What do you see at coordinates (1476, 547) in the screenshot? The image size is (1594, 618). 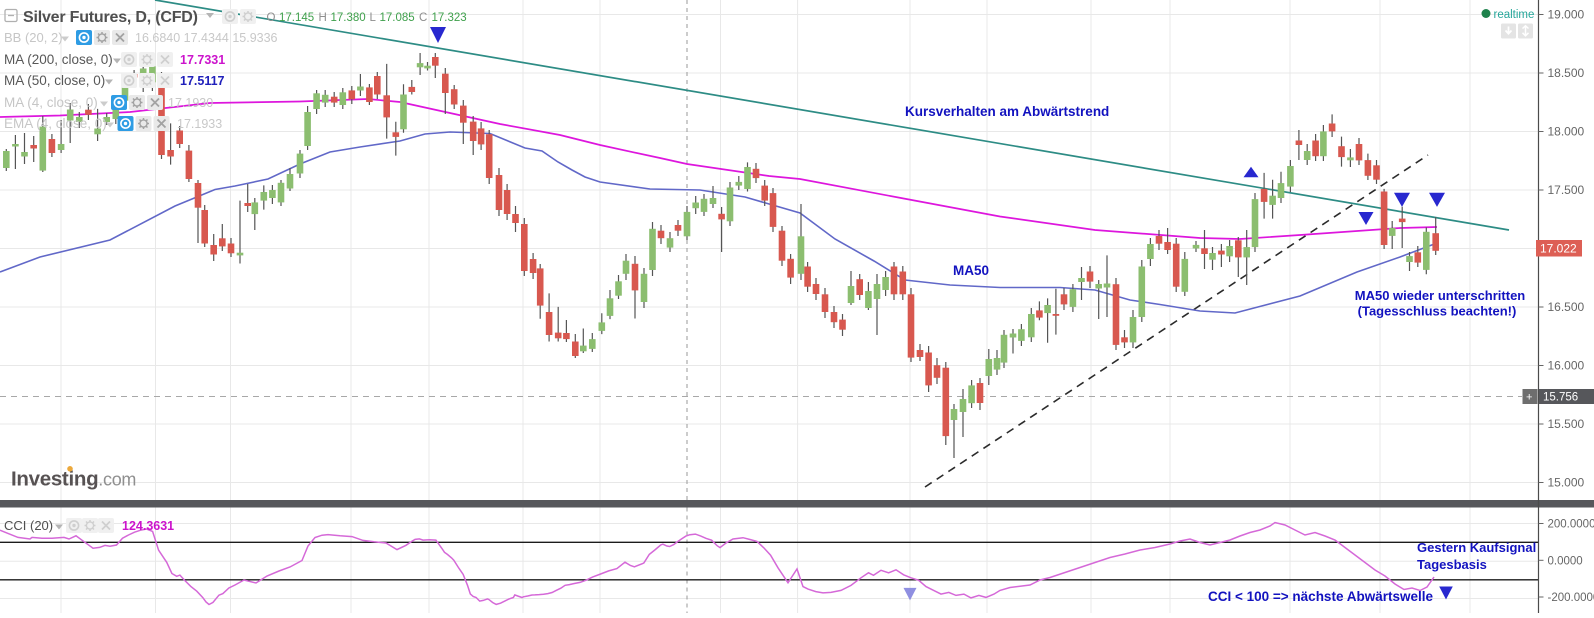 I see `svg-text: Gestern Kaufsignal` at bounding box center [1476, 547].